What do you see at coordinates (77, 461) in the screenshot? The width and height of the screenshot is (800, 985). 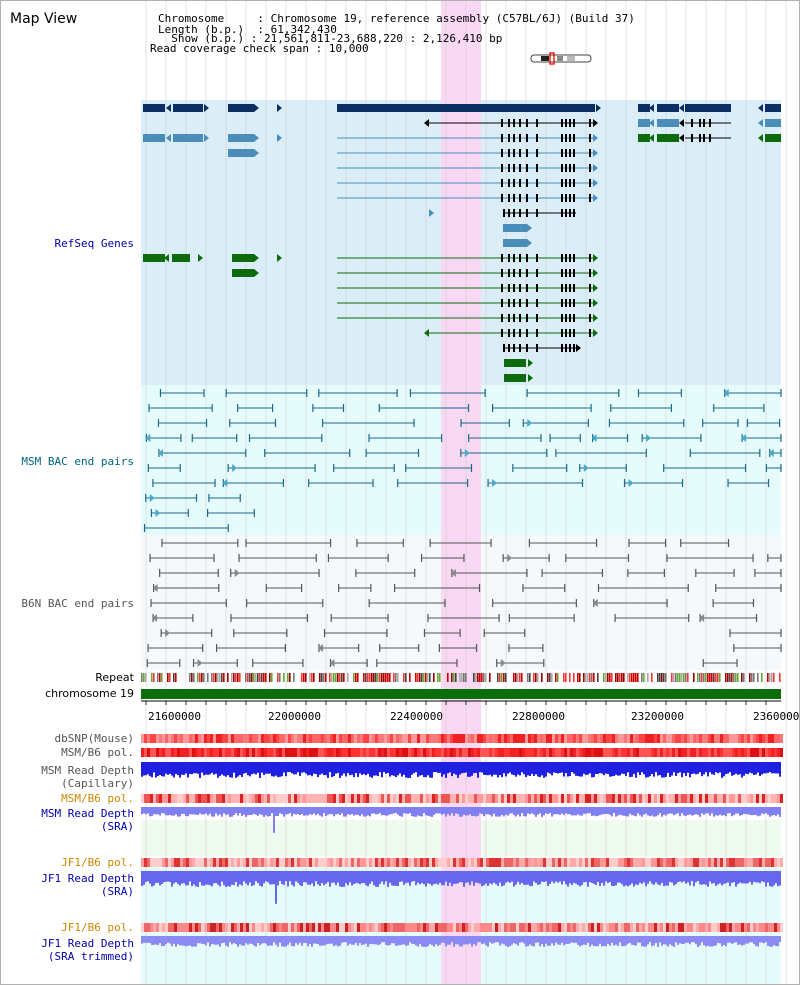 I see `track-label-msm-bac: MSM BAC end pairs` at bounding box center [77, 461].